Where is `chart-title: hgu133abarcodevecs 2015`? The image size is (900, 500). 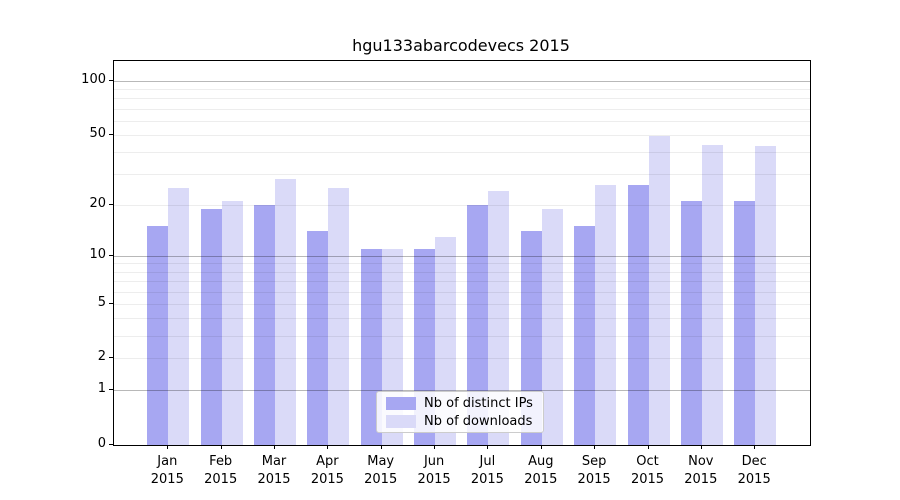
chart-title: hgu133abarcodevecs 2015 is located at coordinates (461, 45).